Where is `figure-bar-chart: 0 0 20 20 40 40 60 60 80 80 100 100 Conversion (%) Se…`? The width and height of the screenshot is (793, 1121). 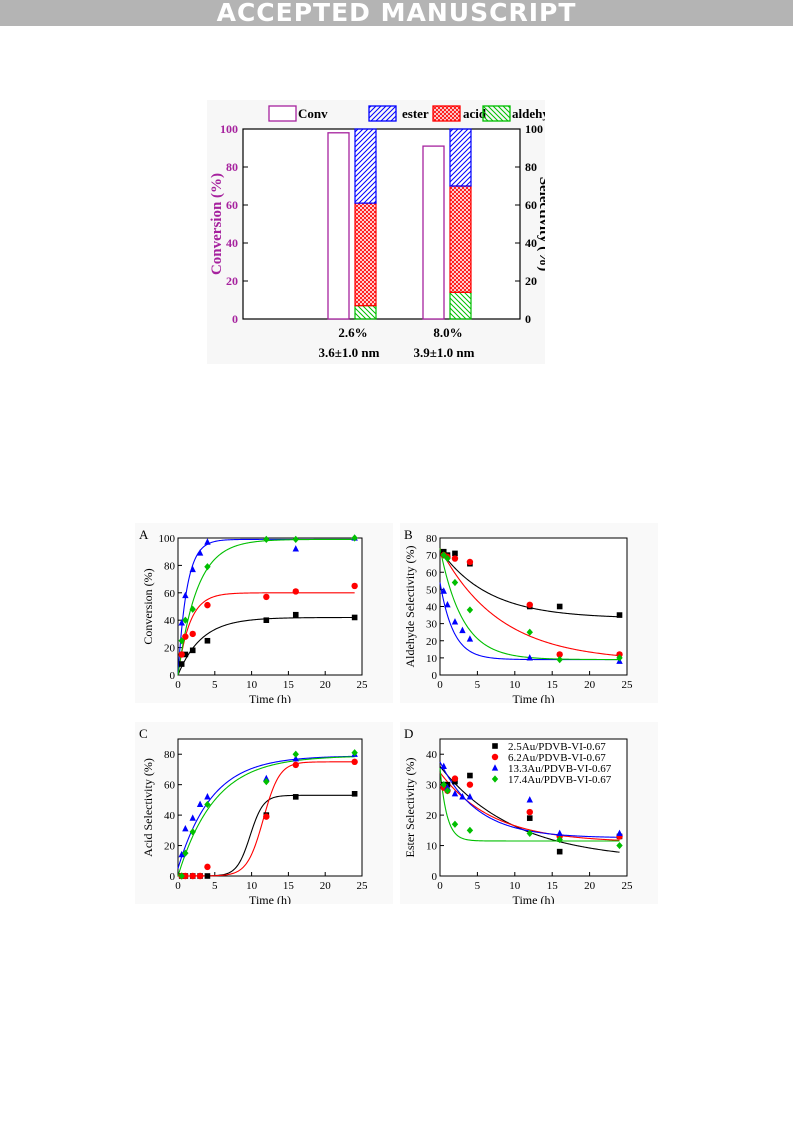 figure-bar-chart: 0 0 20 20 40 40 60 60 80 80 100 100 Conversion (%) Se… is located at coordinates (376, 232).